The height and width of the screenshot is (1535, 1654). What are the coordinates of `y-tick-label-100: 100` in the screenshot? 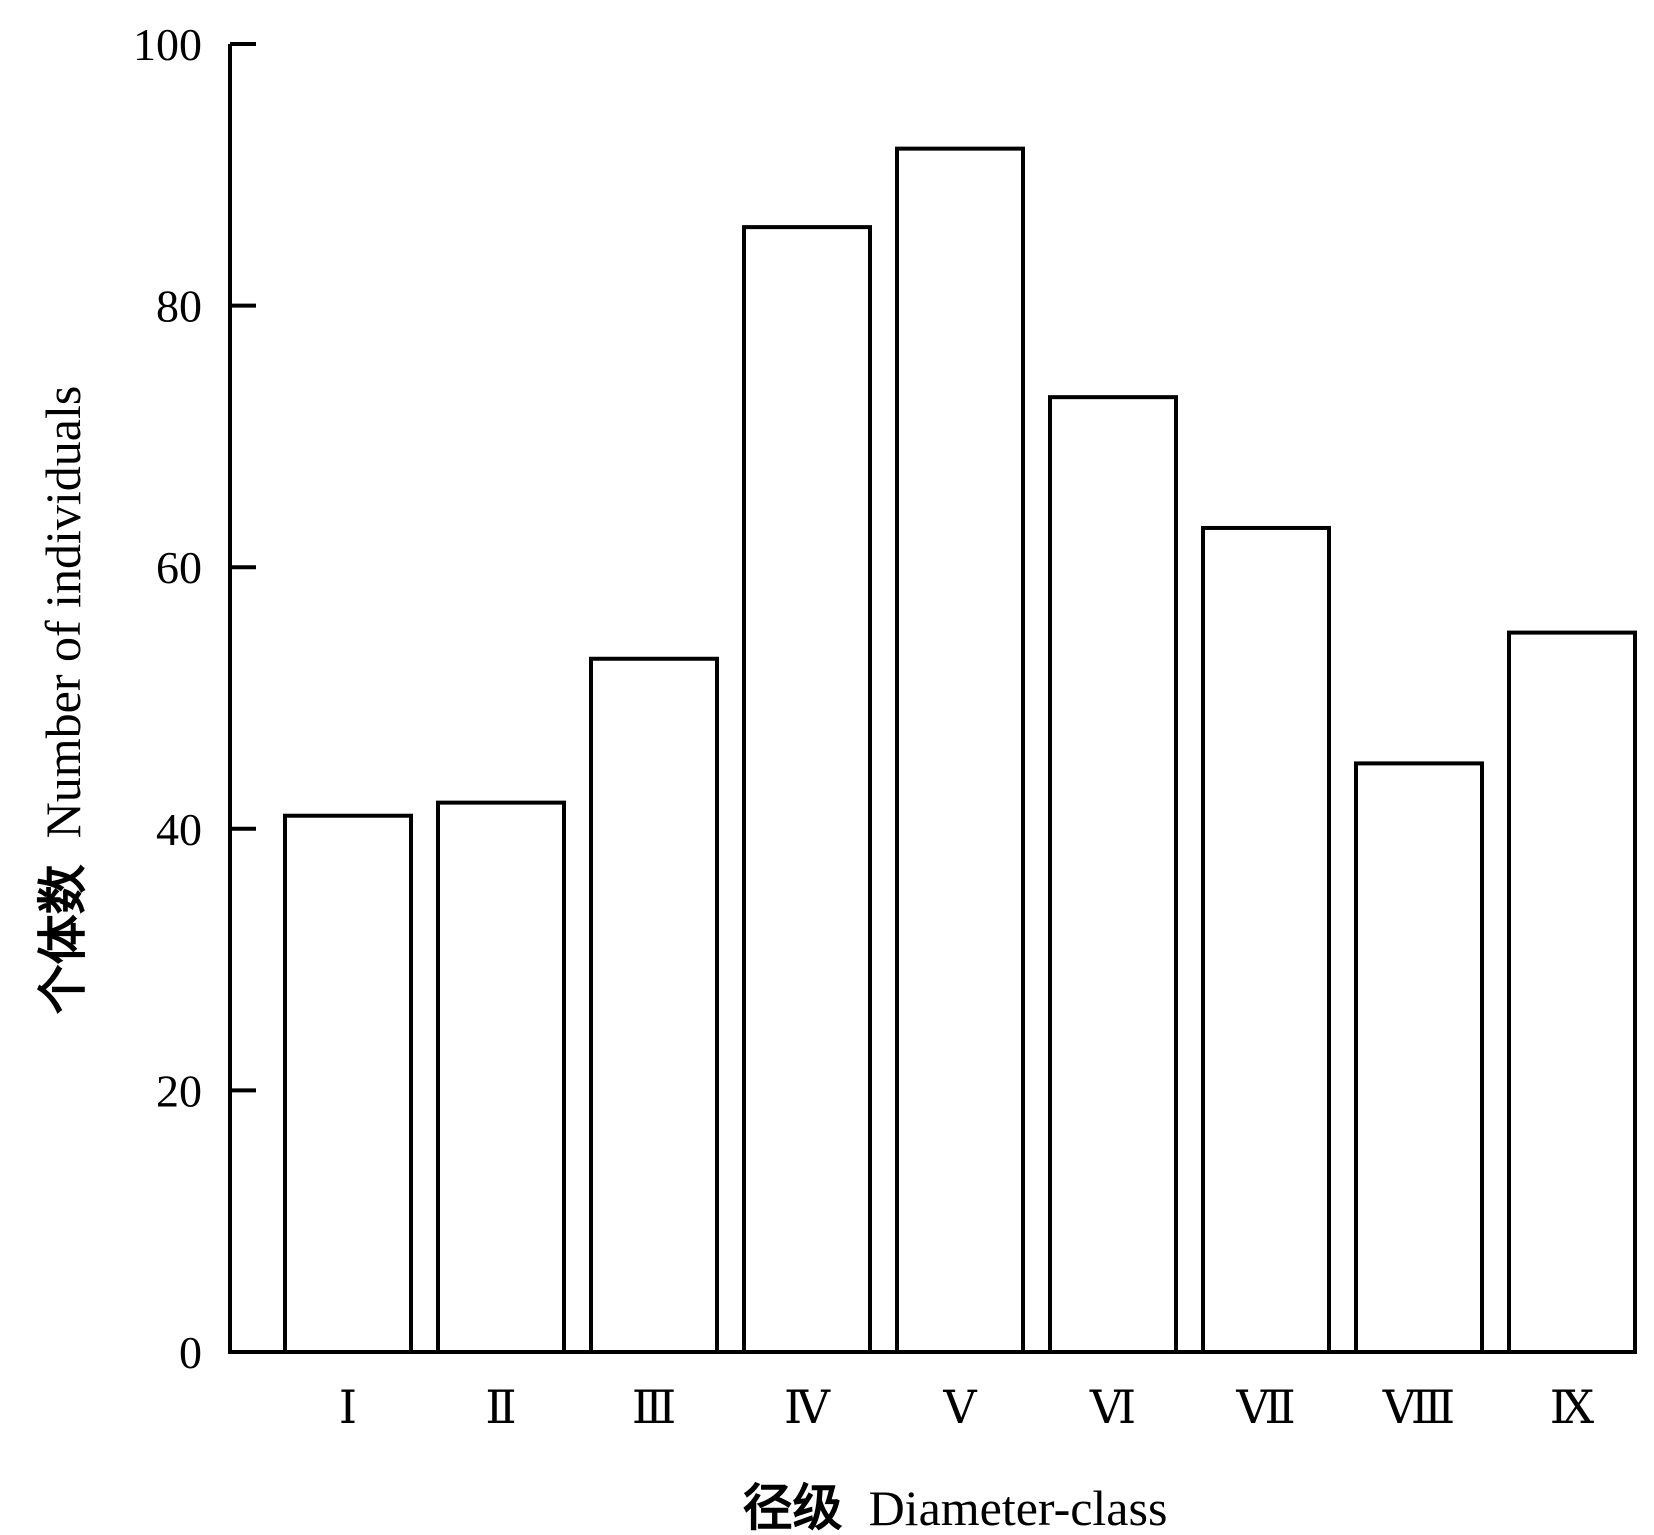 It's located at (167, 44).